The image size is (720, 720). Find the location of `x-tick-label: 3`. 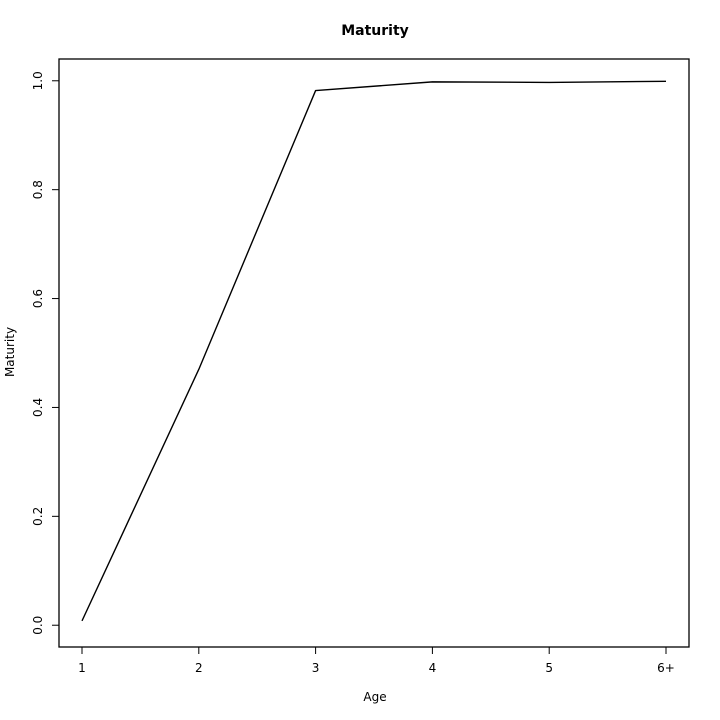

x-tick-label: 3 is located at coordinates (316, 668).